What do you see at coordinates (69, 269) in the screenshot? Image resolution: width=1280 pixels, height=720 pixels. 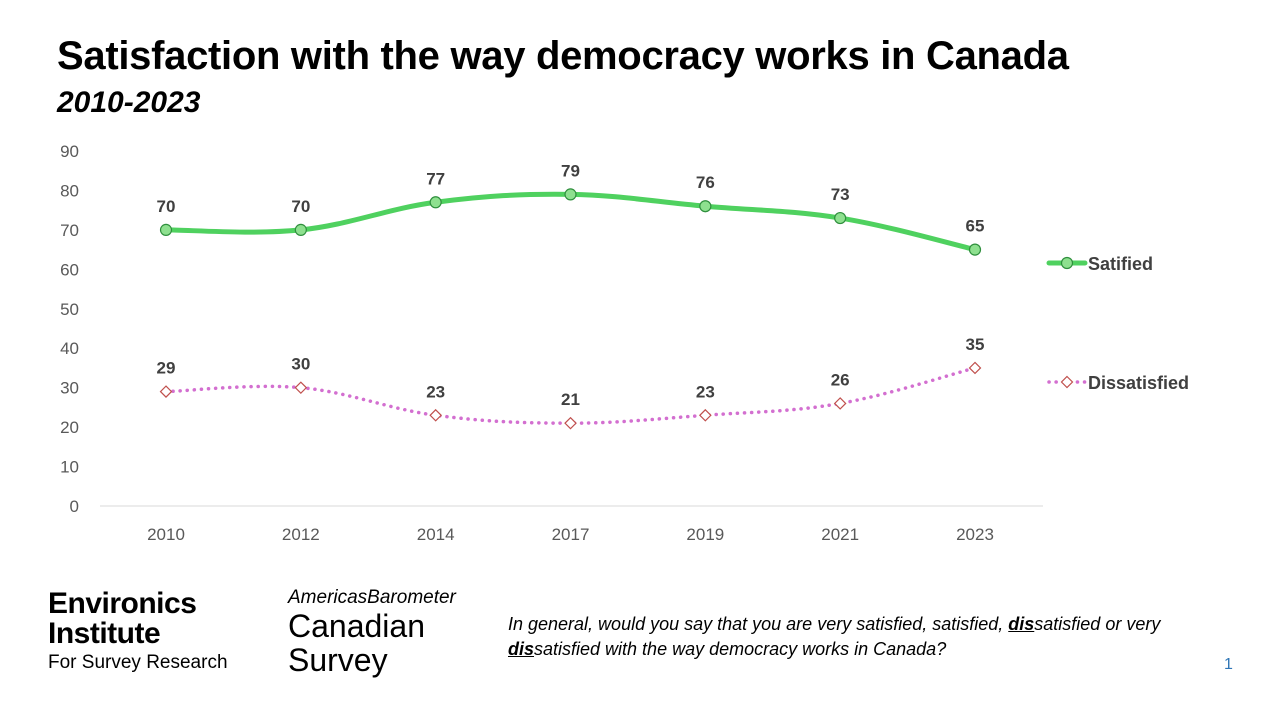 I see `y-tick-label-60: 60` at bounding box center [69, 269].